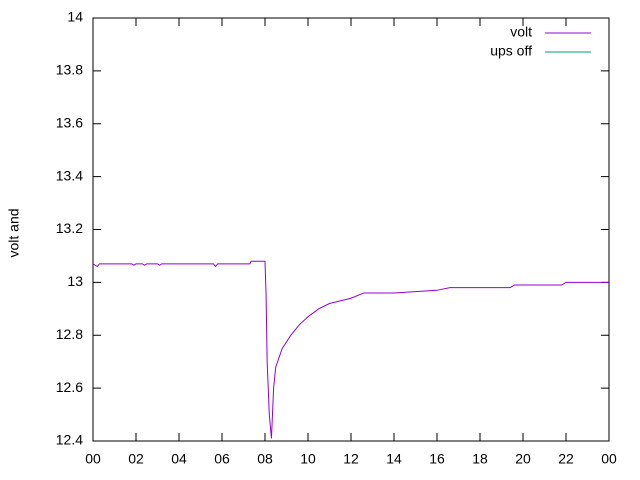 Image resolution: width=640 pixels, height=480 pixels. What do you see at coordinates (521, 32) in the screenshot?
I see `legend-label: volt` at bounding box center [521, 32].